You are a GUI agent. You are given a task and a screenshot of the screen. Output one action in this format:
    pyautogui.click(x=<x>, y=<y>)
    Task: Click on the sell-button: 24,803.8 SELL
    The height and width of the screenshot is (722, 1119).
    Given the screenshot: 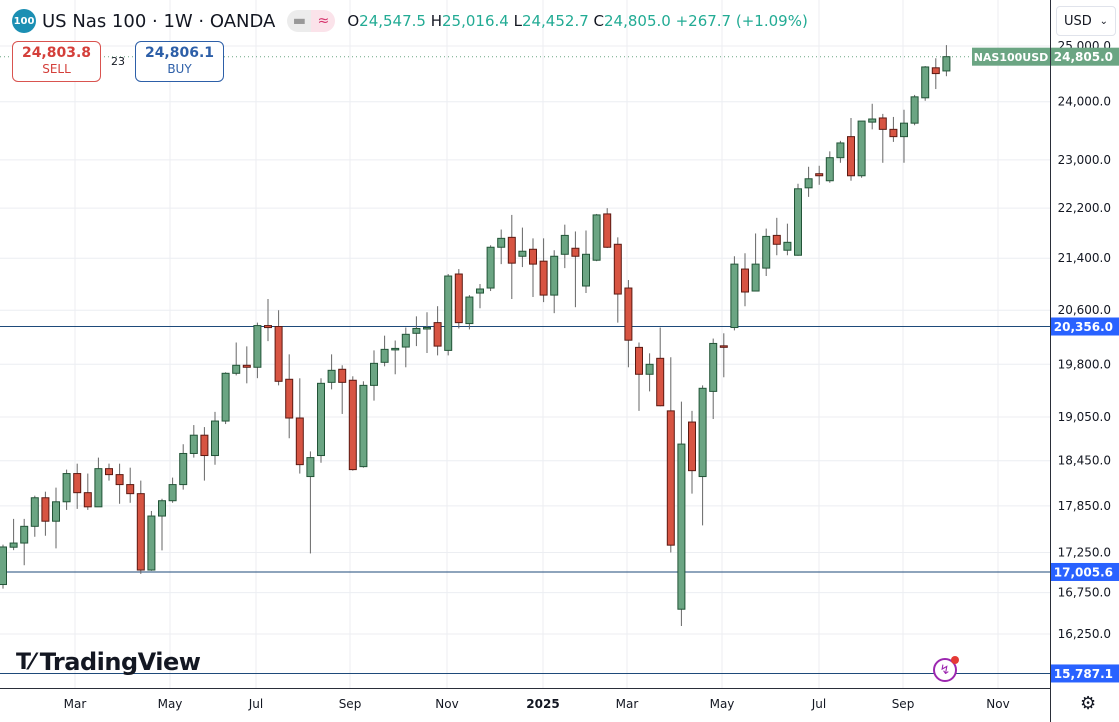 What is the action you would take?
    pyautogui.click(x=56, y=61)
    